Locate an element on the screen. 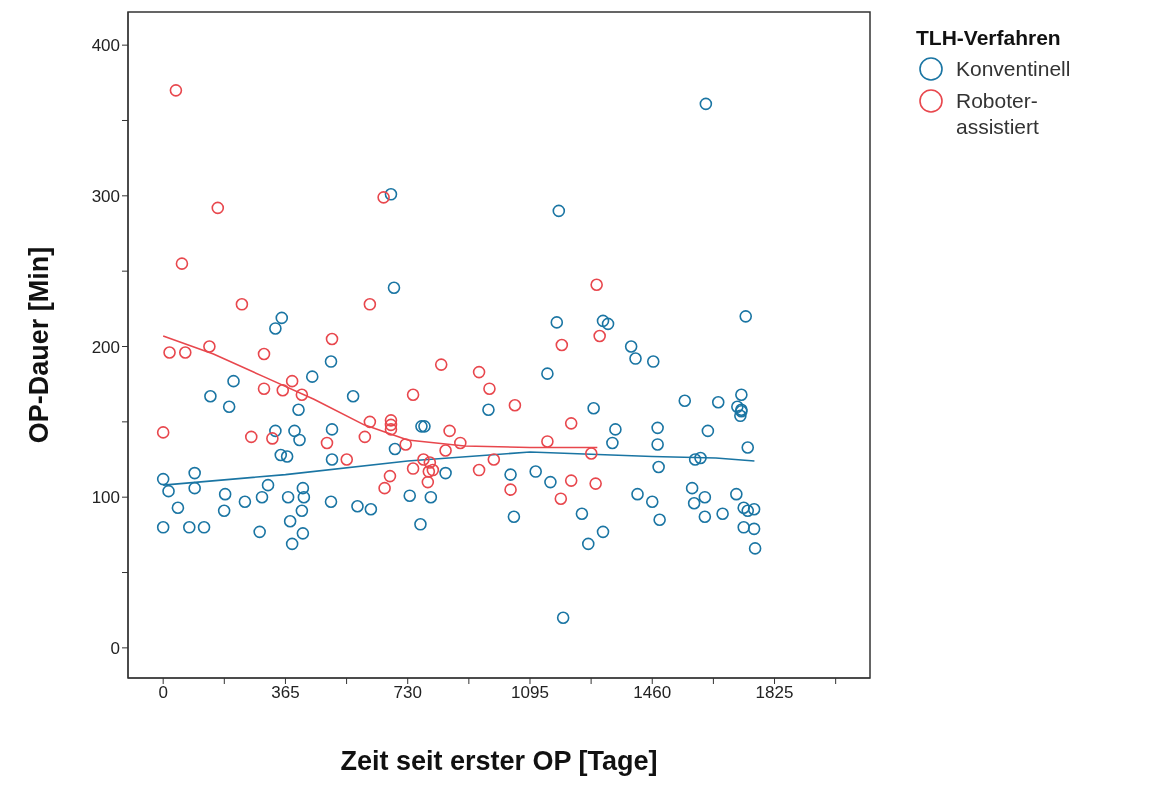  legend-title: TLH-Verfahren is located at coordinates (989, 38).